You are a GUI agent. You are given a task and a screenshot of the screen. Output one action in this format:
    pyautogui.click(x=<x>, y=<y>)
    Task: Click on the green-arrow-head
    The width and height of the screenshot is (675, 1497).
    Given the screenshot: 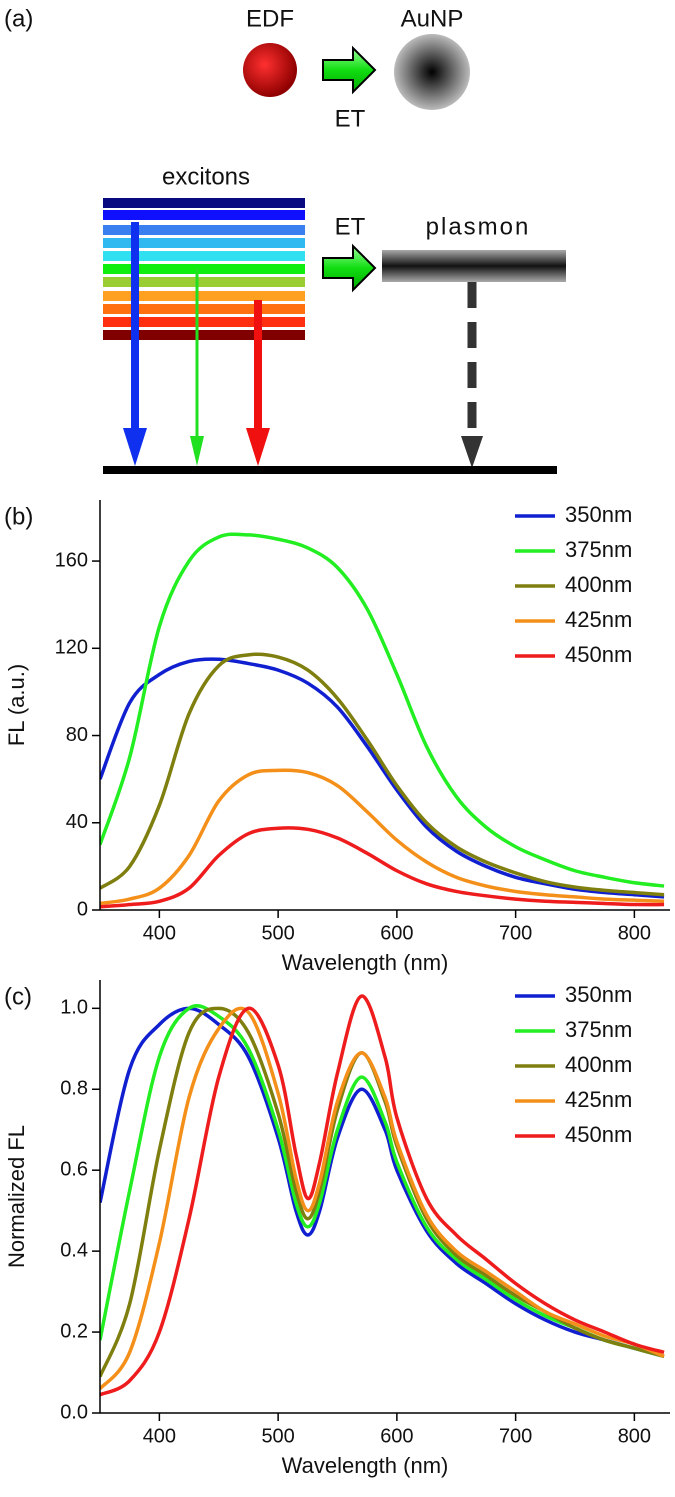 What is the action you would take?
    pyautogui.click(x=197, y=451)
    